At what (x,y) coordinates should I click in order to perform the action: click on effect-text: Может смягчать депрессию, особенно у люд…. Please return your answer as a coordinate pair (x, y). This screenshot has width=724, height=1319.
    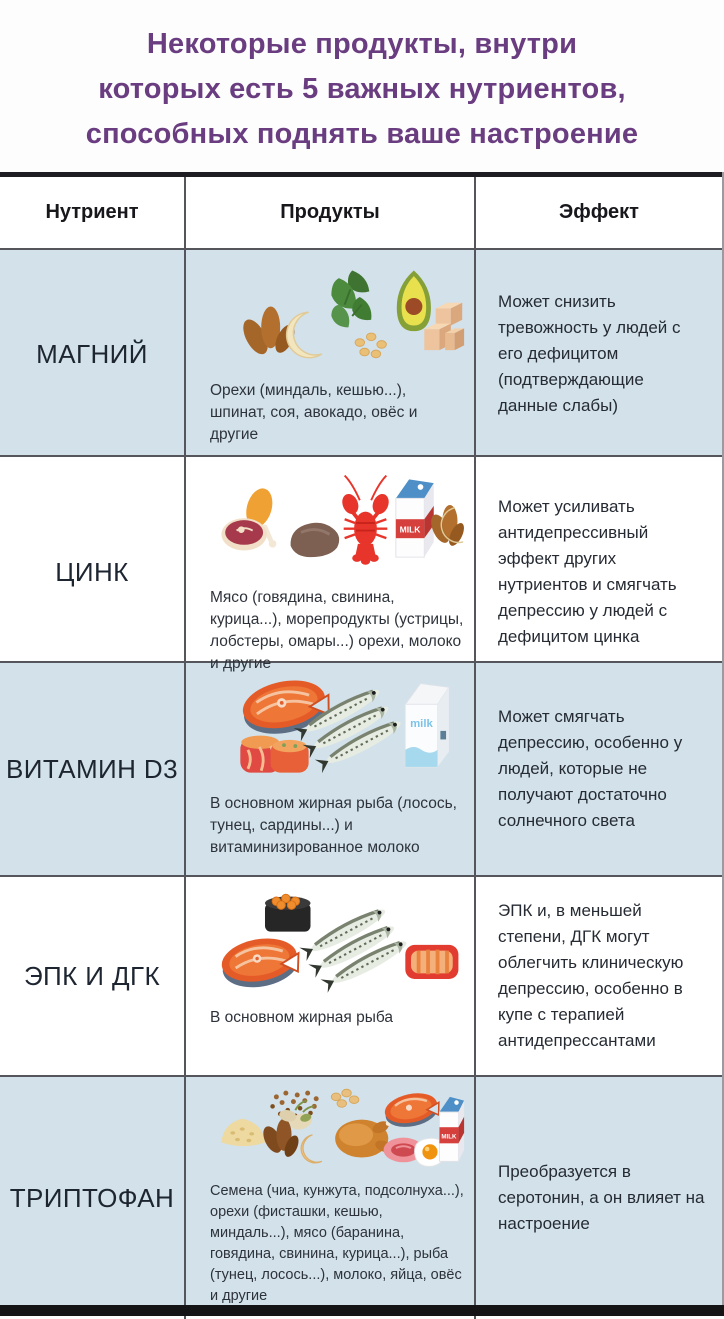
    Looking at the image, I should click on (590, 768).